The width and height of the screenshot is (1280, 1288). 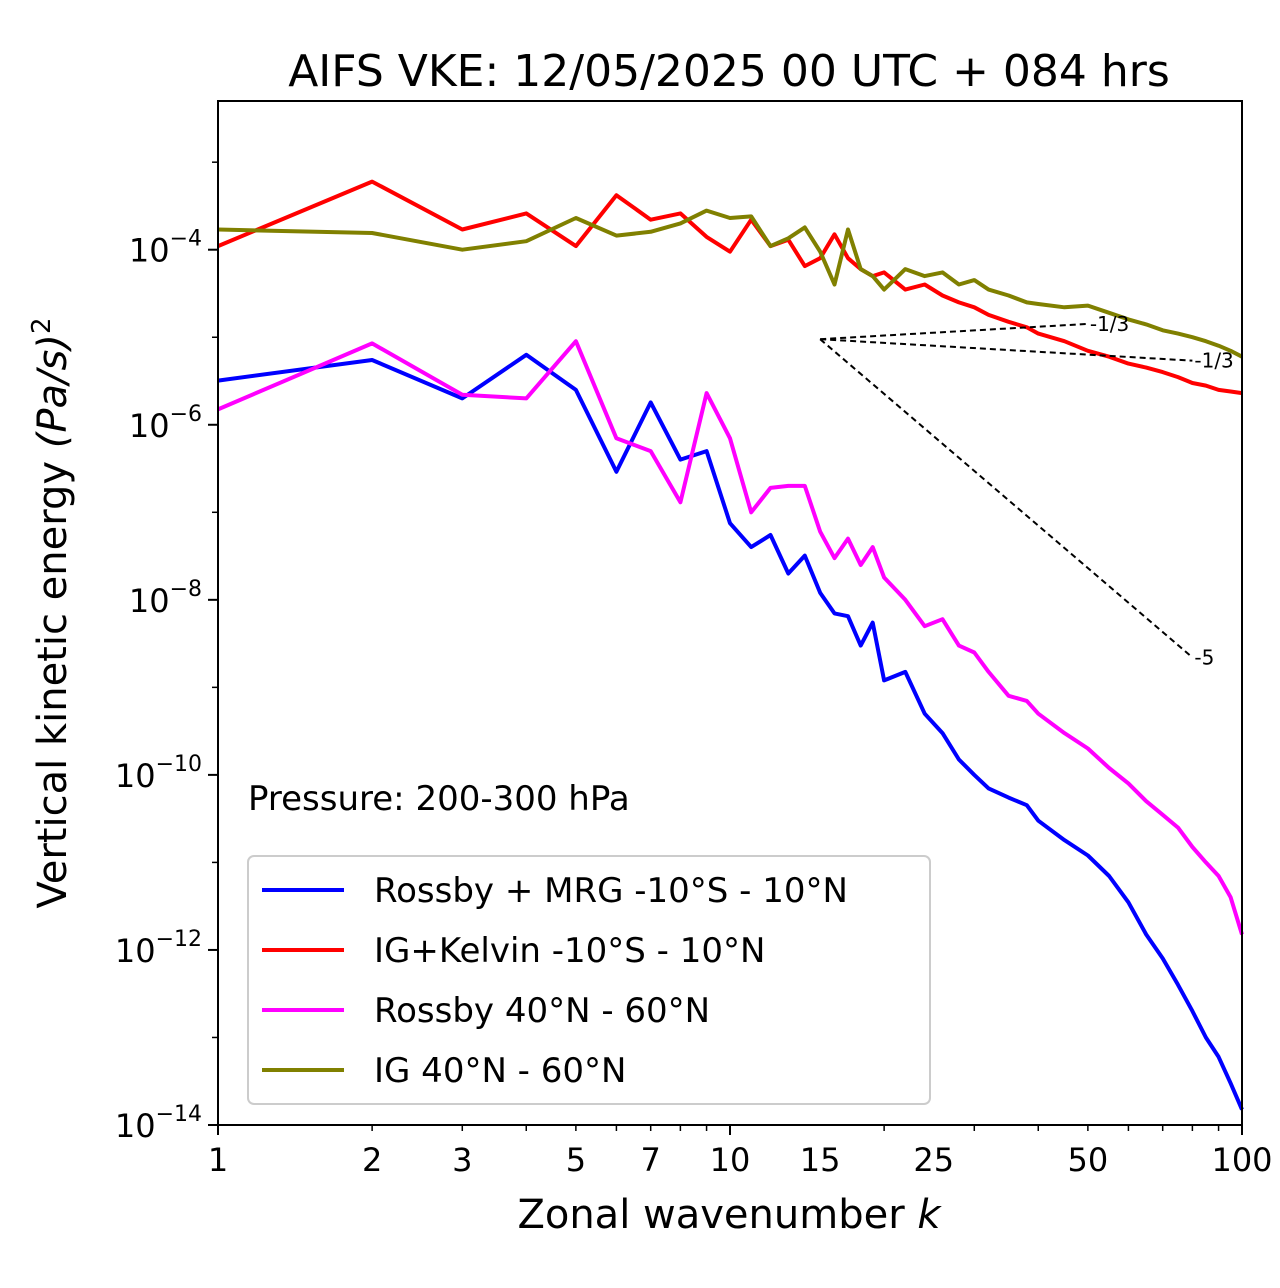 What do you see at coordinates (542, 1011) in the screenshot?
I see `legend-label-2: Rossby 40°N - 60°N` at bounding box center [542, 1011].